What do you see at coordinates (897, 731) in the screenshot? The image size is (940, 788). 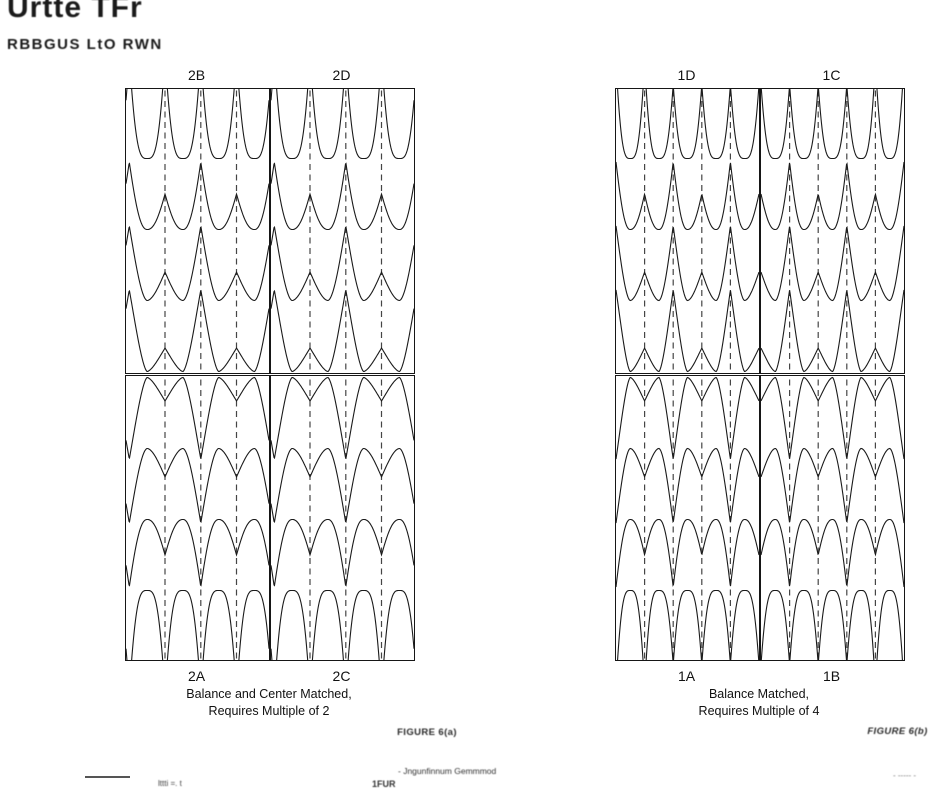 I see `figure-number-right-garbled: FIGURE 6(b)` at bounding box center [897, 731].